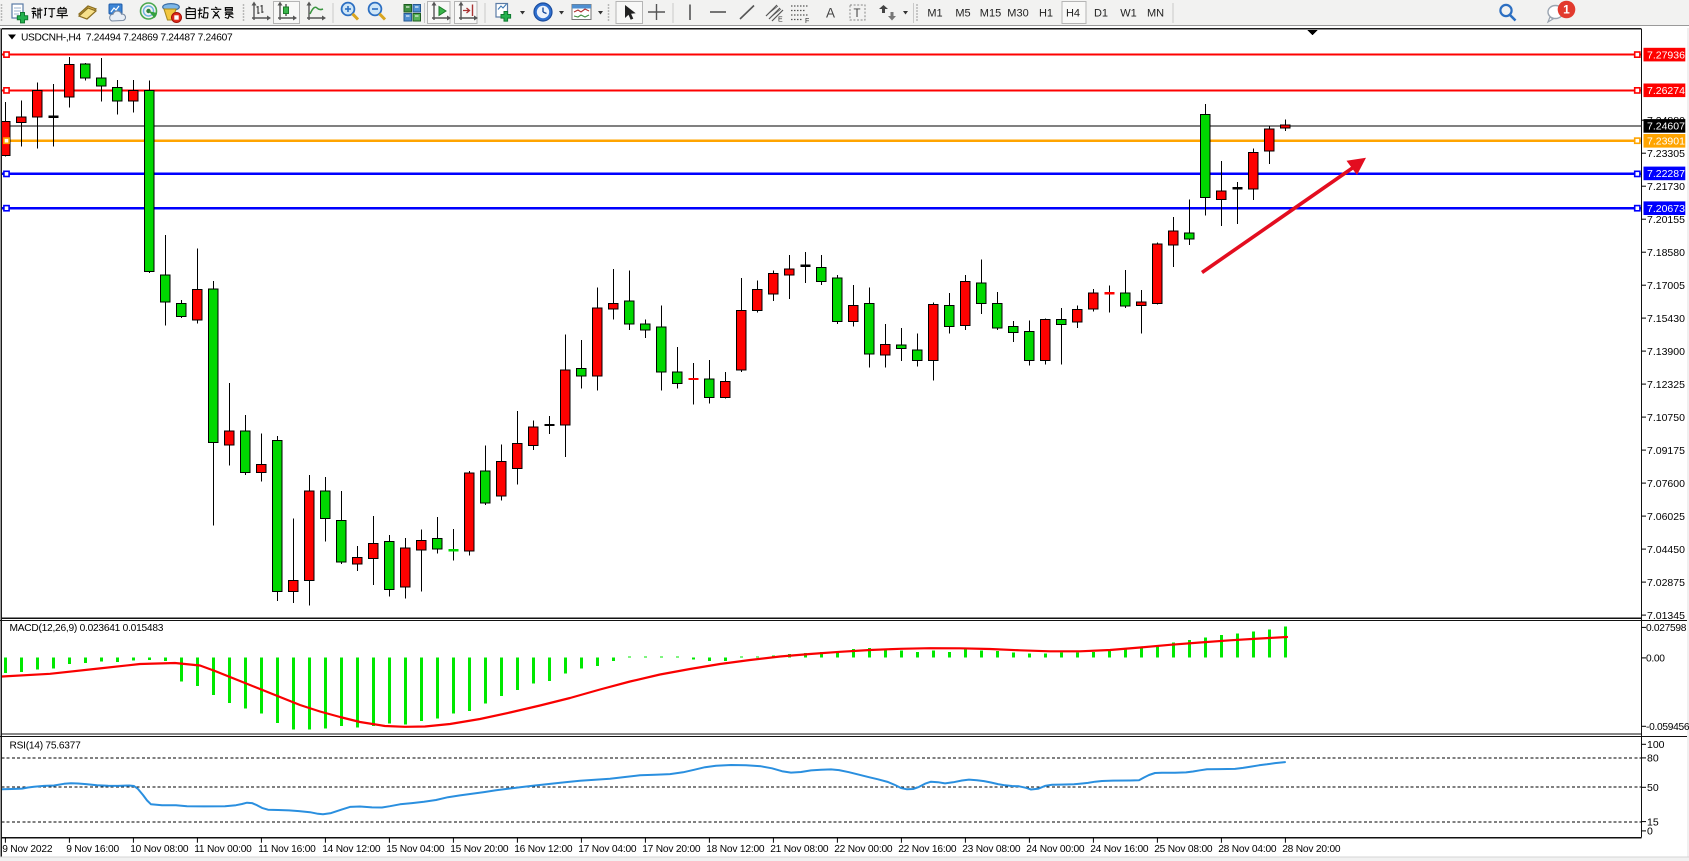 The height and width of the screenshot is (861, 1689). I want to click on svg-text: 17 Nov 04:00, so click(607, 849).